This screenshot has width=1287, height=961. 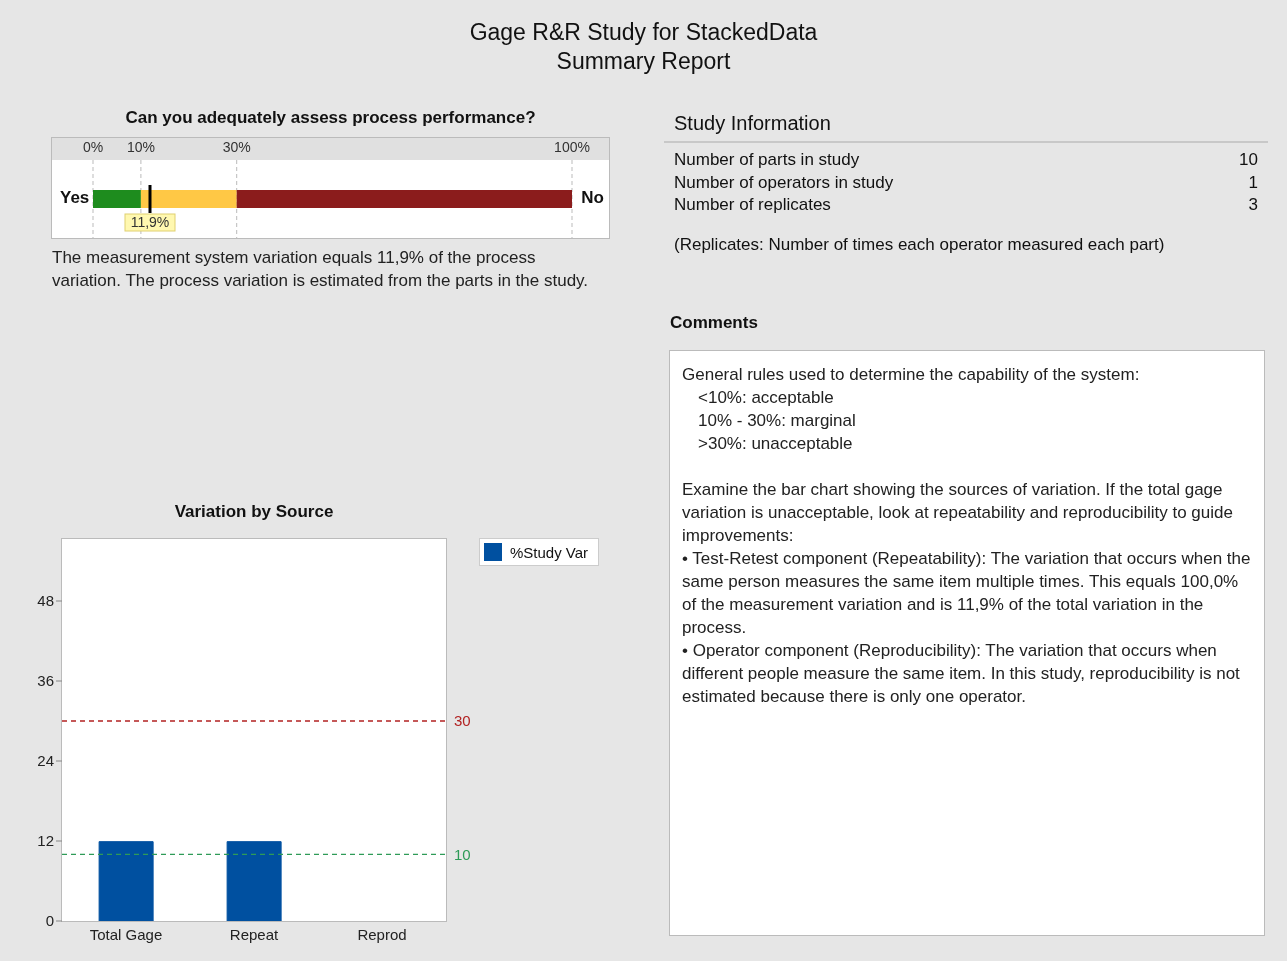 What do you see at coordinates (766, 398) in the screenshot?
I see `text: <10%: acceptable` at bounding box center [766, 398].